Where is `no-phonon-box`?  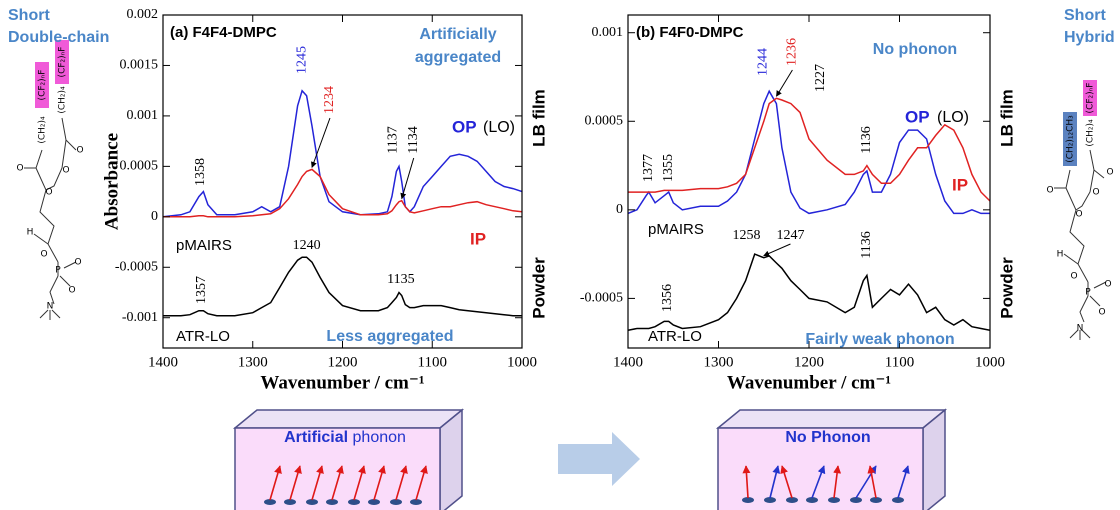
no-phonon-box is located at coordinates (831, 459).